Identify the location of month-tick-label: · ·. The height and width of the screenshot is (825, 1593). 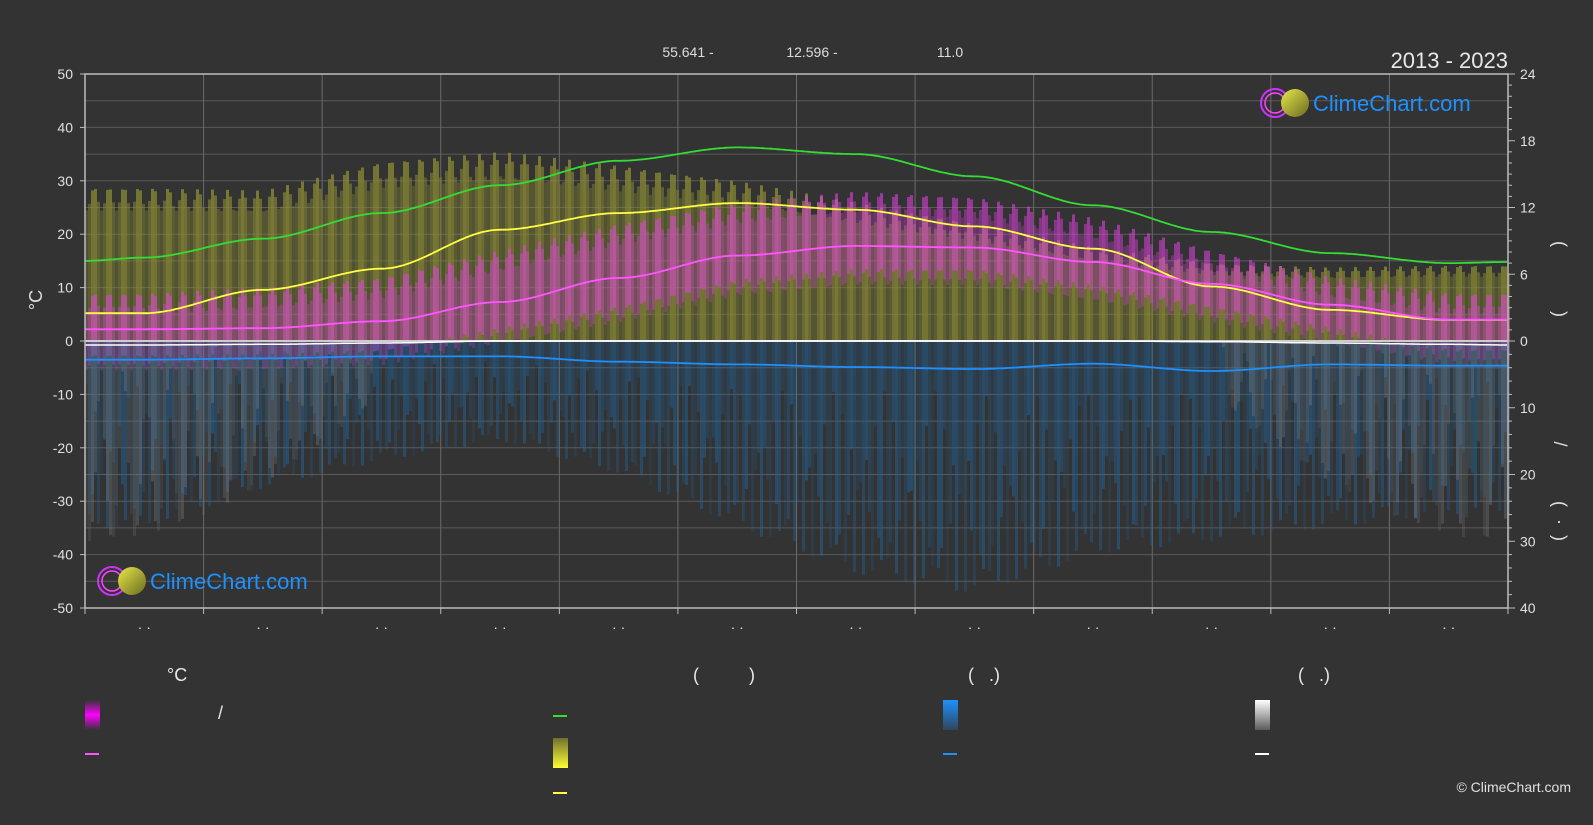
(737, 627).